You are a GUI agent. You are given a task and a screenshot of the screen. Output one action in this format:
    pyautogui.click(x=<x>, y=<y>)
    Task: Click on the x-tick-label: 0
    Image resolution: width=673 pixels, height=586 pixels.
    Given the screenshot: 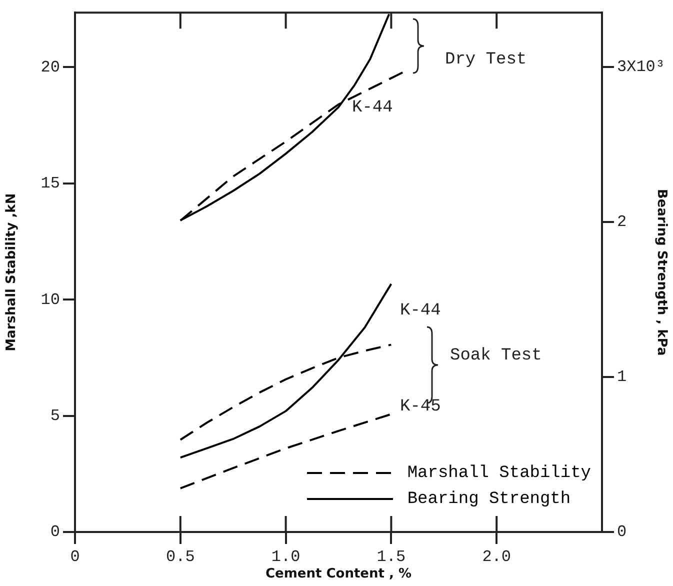 What is the action you would take?
    pyautogui.click(x=75, y=557)
    